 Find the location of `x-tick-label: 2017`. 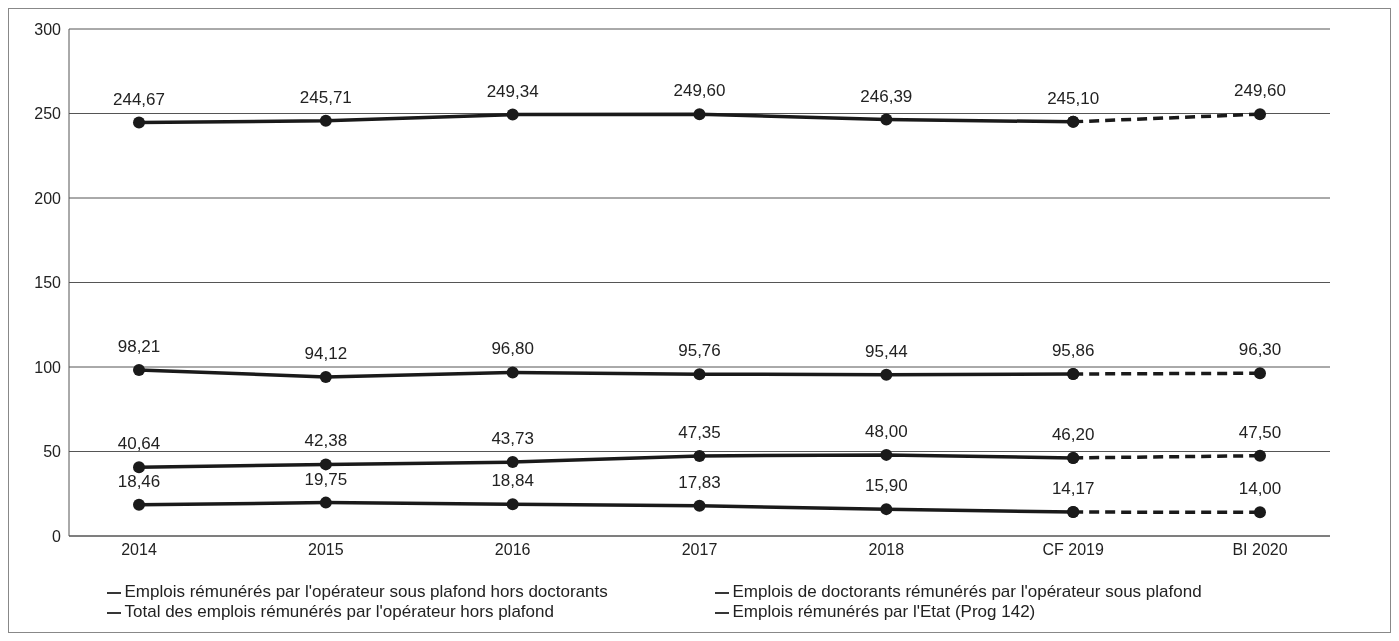

x-tick-label: 2017 is located at coordinates (699, 550).